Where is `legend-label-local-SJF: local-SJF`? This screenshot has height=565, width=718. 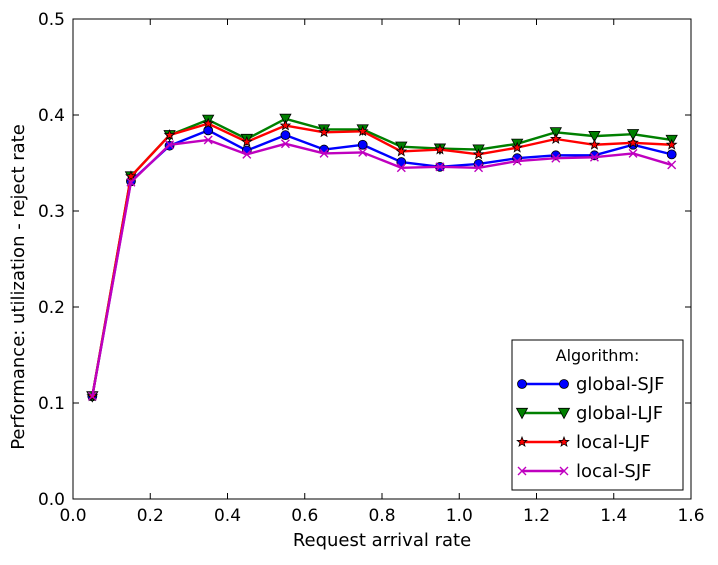
legend-label-local-SJF: local-SJF is located at coordinates (614, 471).